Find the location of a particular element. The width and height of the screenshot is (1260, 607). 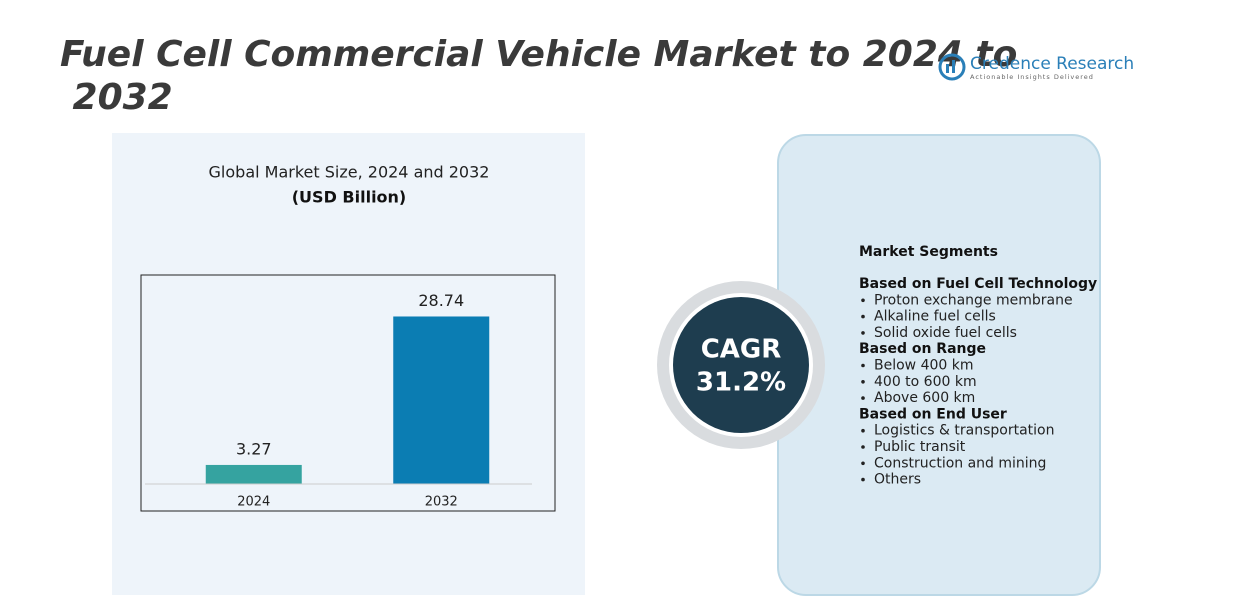

cagr-label: CAGR is located at coordinates (741, 350).